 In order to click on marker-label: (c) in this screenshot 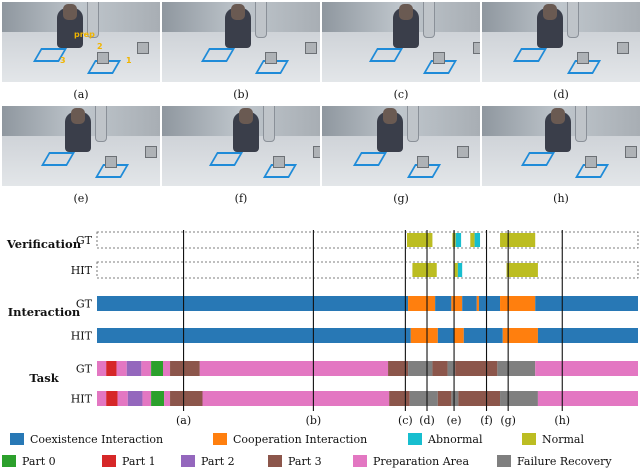, I will do `click(405, 420)`.